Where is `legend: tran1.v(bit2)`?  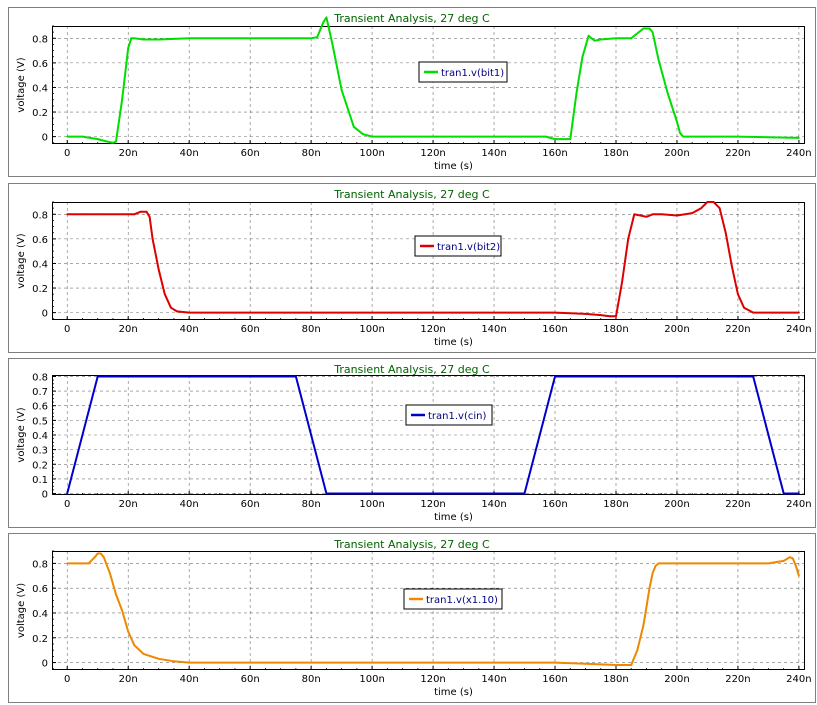
legend: tran1.v(bit2) is located at coordinates (458, 246).